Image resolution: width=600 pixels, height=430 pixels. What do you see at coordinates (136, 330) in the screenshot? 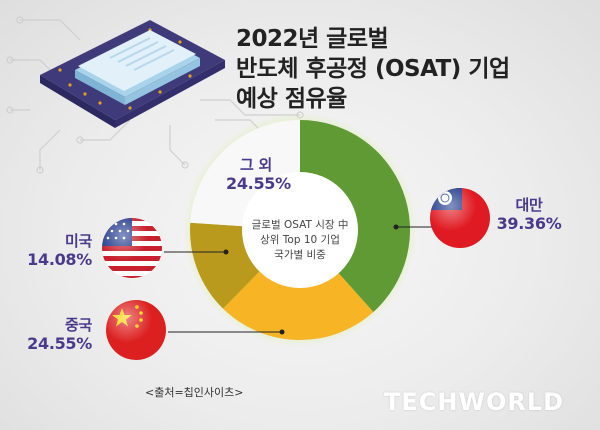
I see `china-flag-icon` at bounding box center [136, 330].